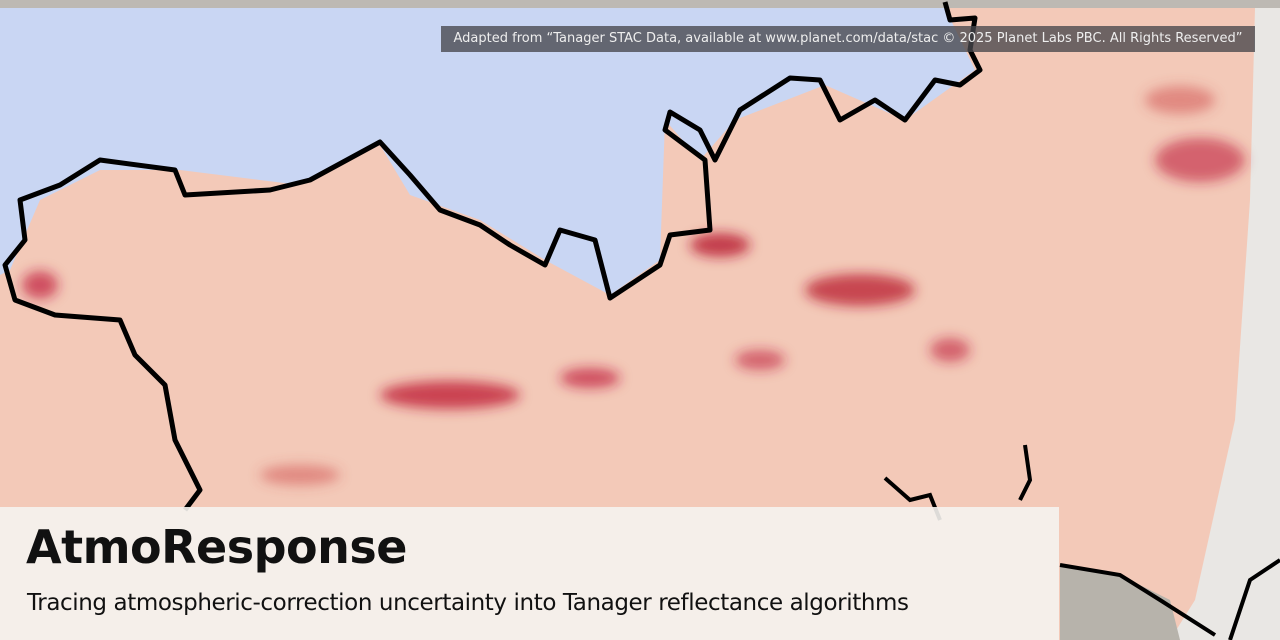  Describe the element at coordinates (1081, 542) in the screenshot. I see `boundary-line` at that location.